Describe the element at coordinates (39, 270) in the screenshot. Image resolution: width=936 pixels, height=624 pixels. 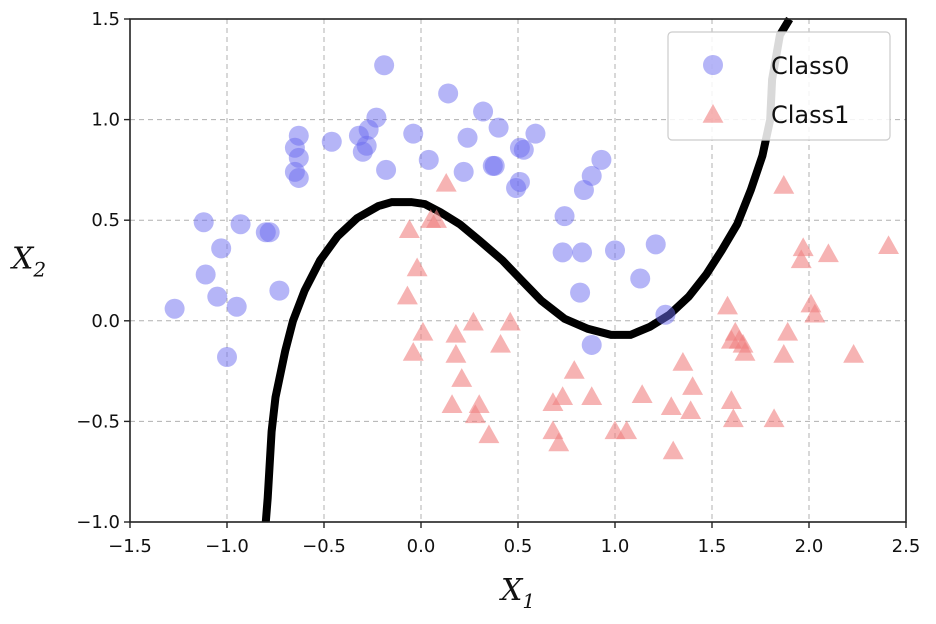
I see `y-axis-label-subscript: 2` at that location.